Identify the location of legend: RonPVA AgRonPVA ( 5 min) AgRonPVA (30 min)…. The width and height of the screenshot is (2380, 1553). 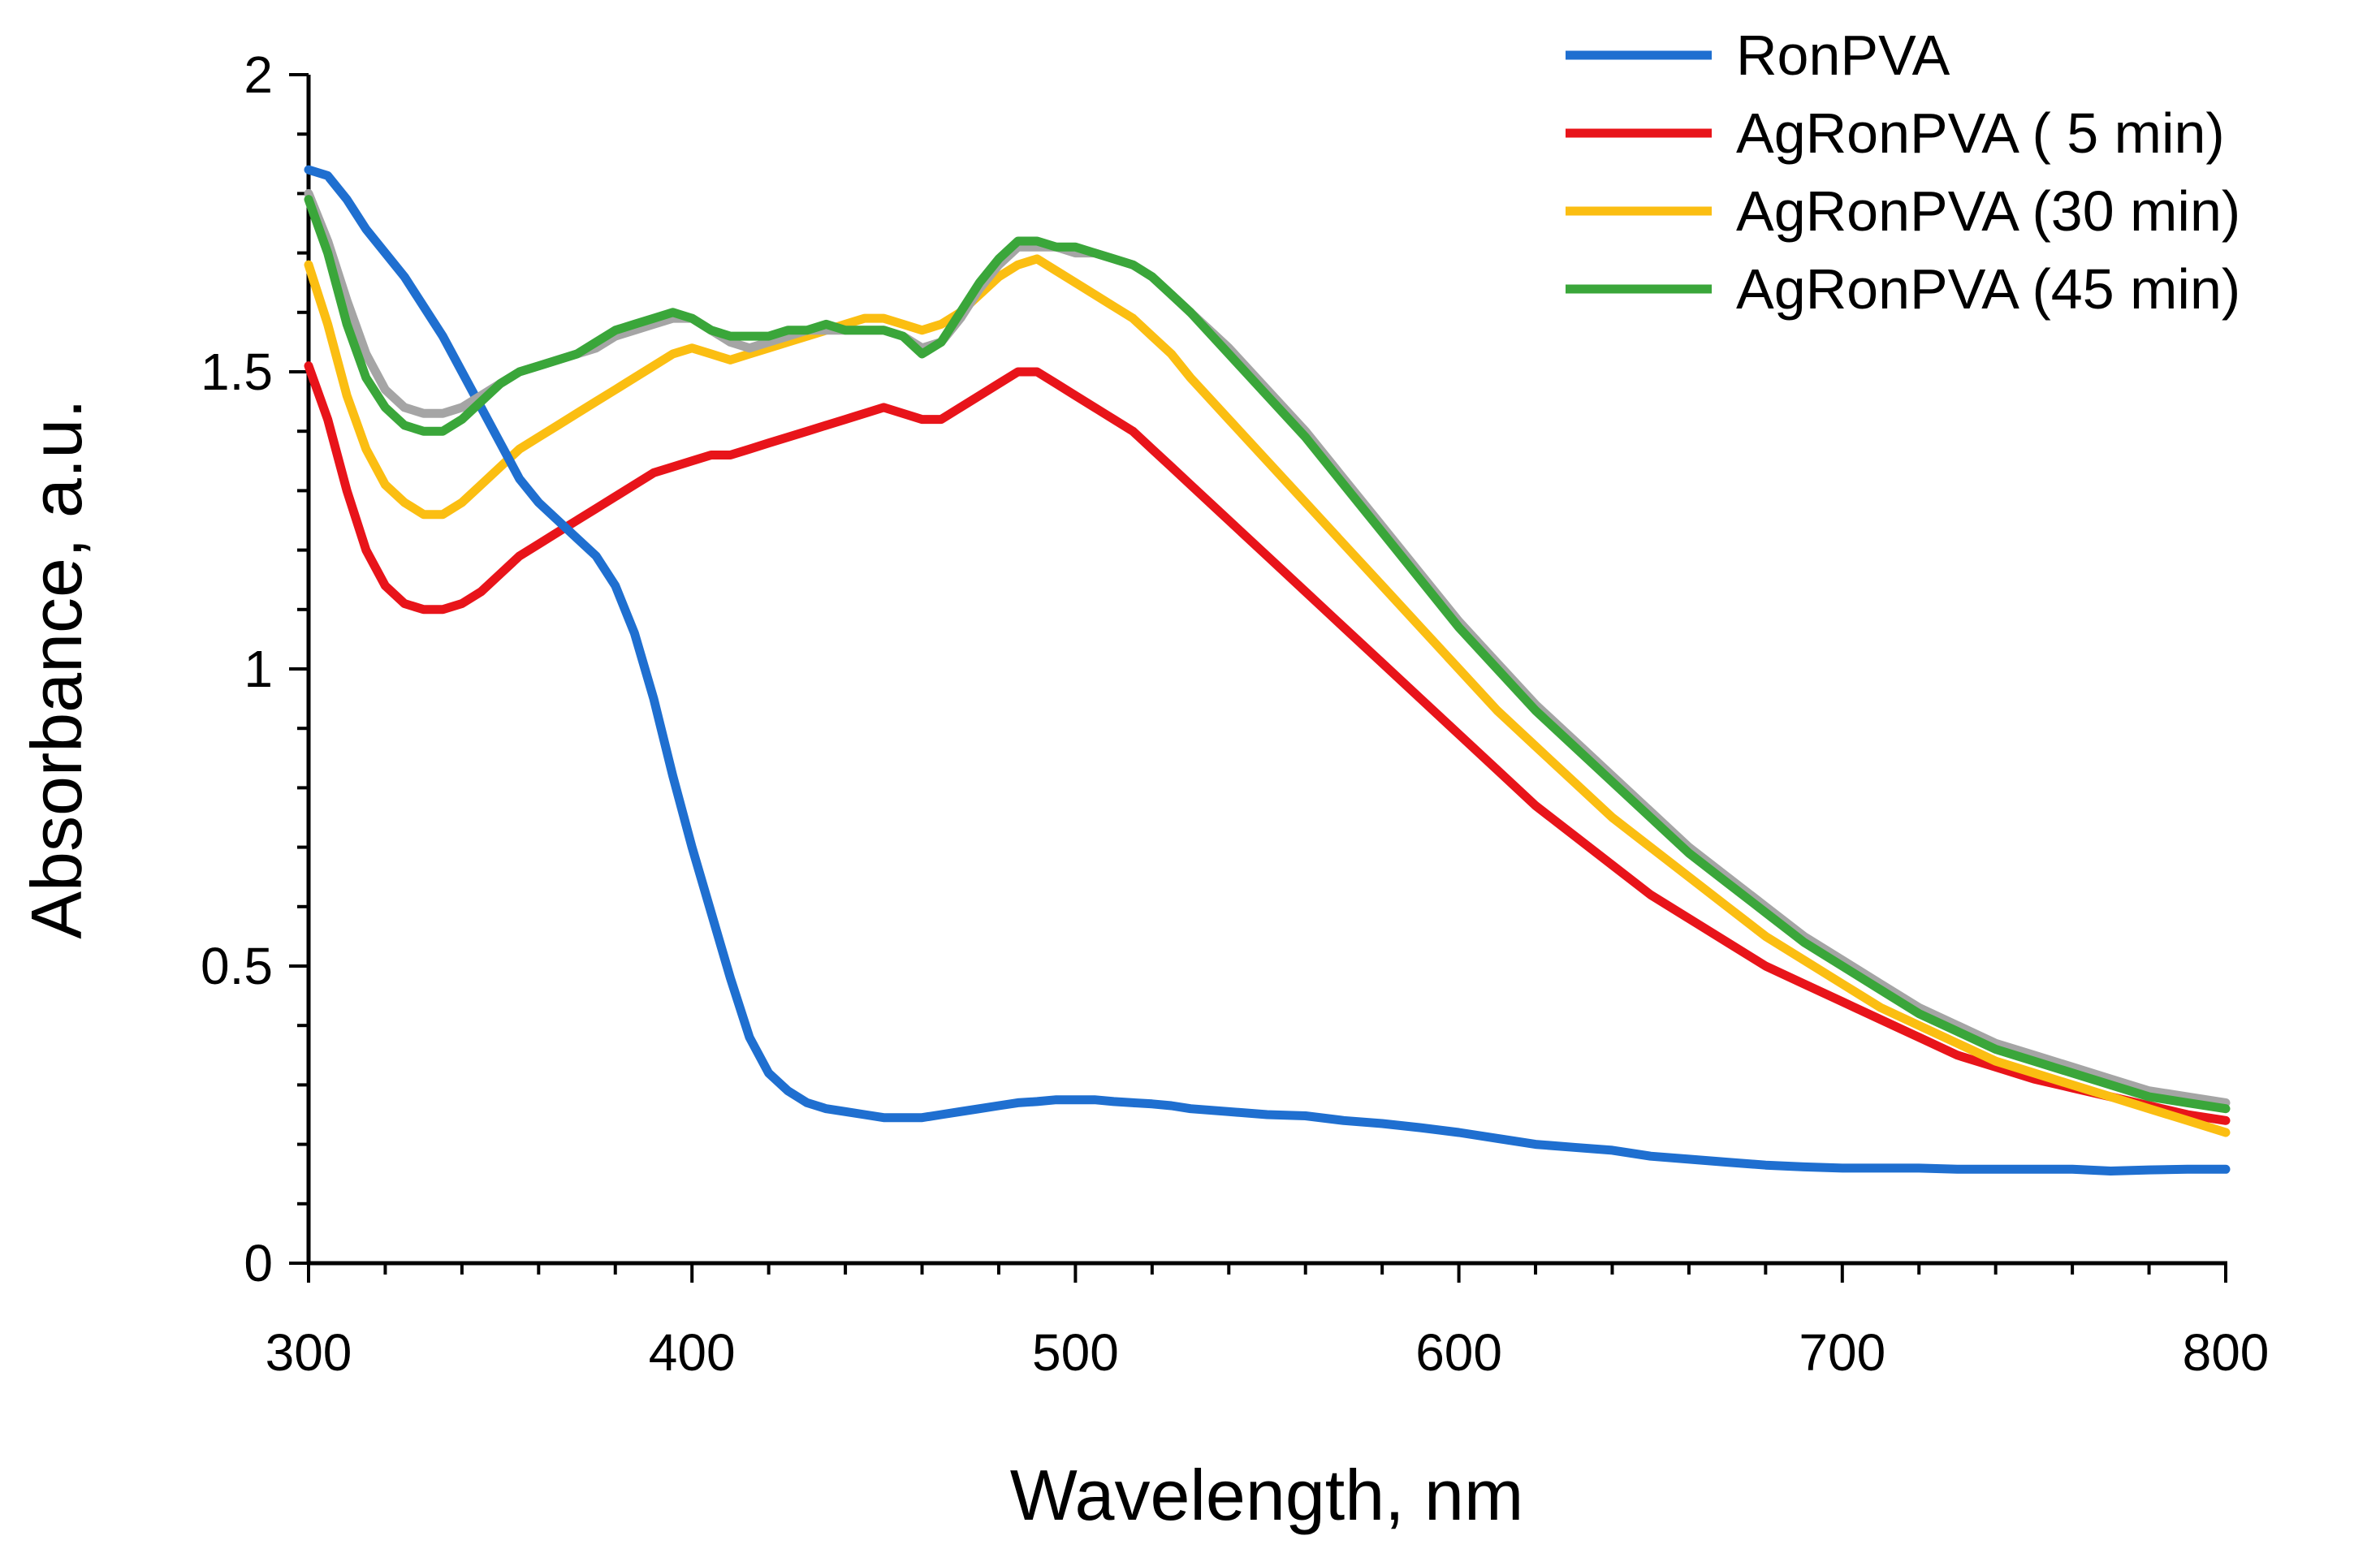
(1903, 172).